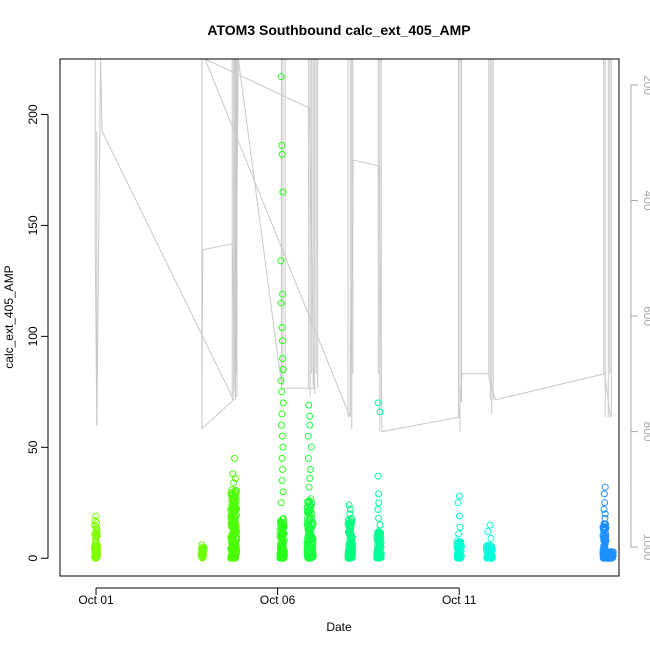  What do you see at coordinates (459, 600) in the screenshot?
I see `x-tick-label: Oct 11` at bounding box center [459, 600].